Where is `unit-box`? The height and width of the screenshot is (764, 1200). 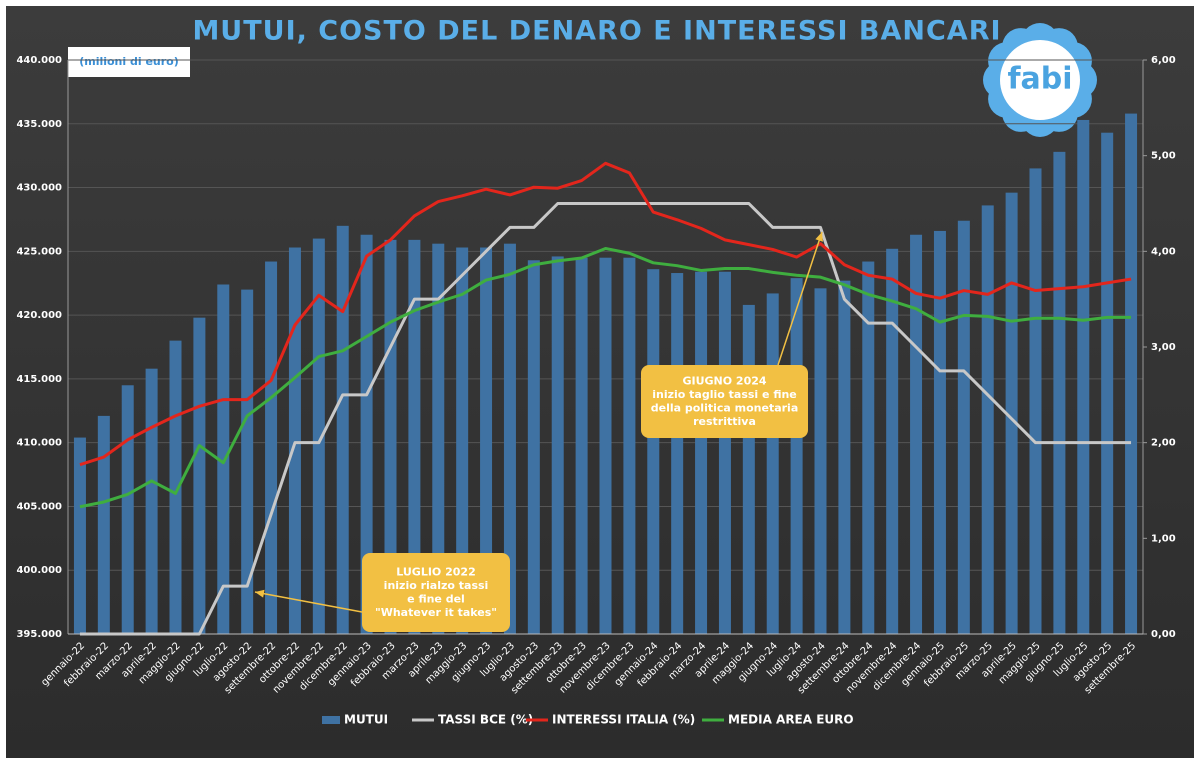
unit-box is located at coordinates (129, 62).